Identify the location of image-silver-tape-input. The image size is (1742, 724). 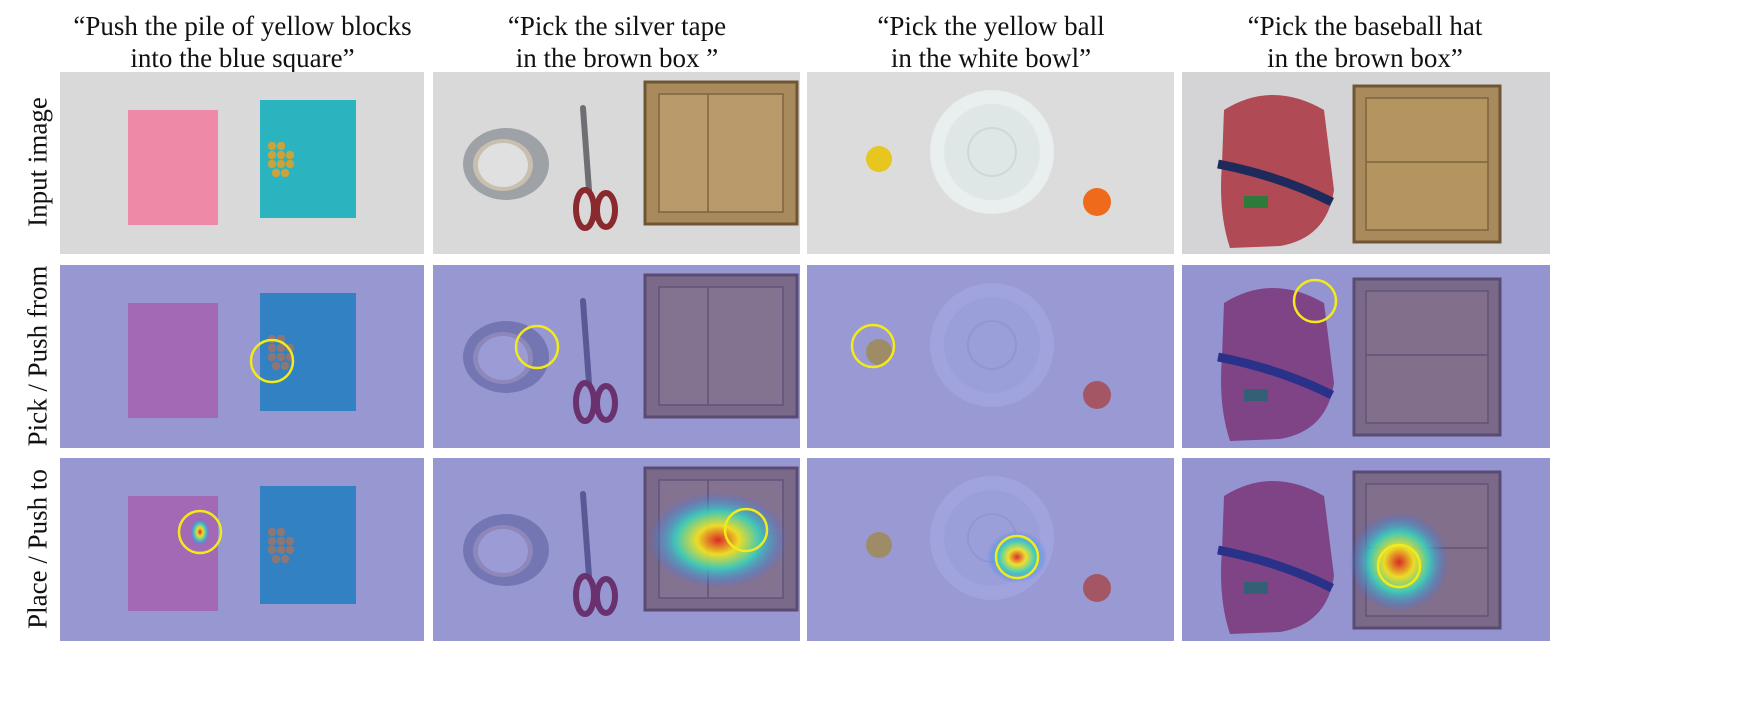
(616, 163).